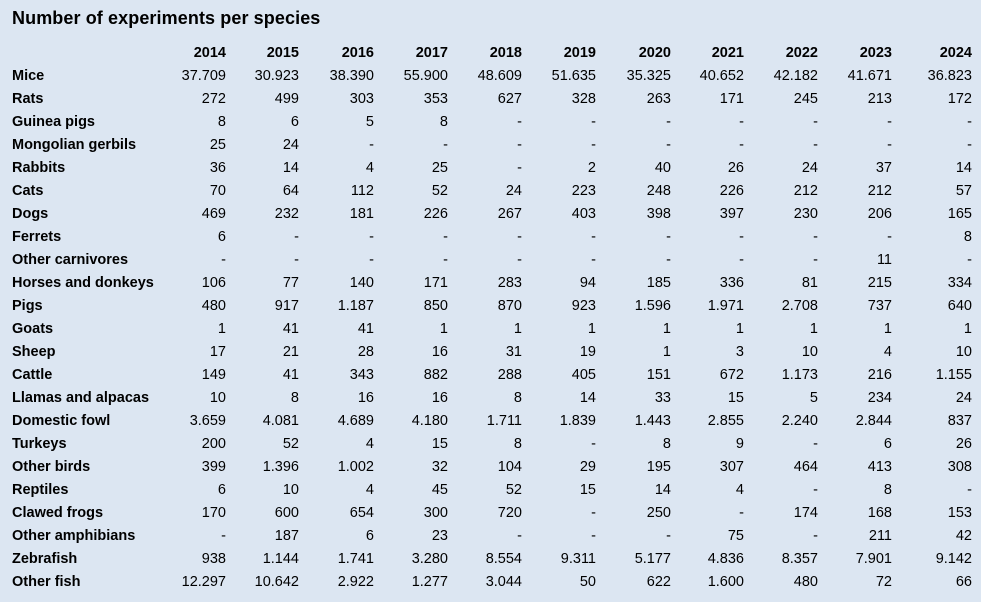 The image size is (981, 602). Describe the element at coordinates (731, 467) in the screenshot. I see `value-cell: 307` at that location.